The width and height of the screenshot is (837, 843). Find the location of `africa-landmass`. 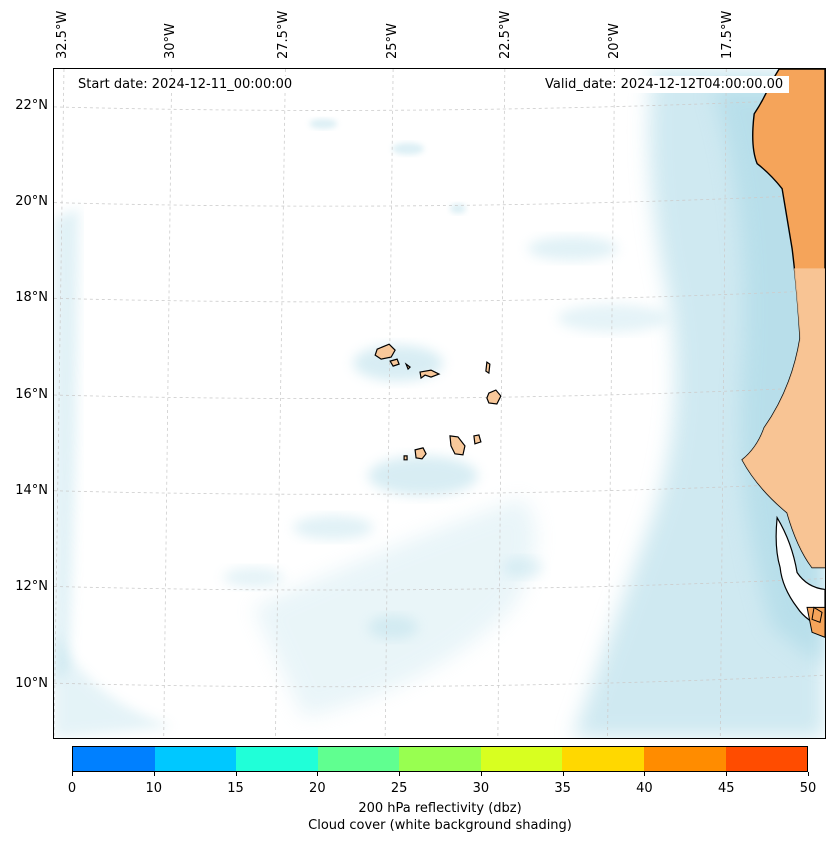

africa-landmass is located at coordinates (783, 353).